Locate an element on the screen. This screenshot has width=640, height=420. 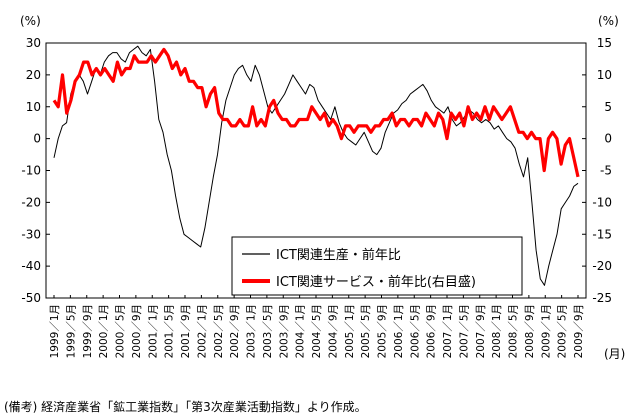
x-tick-label: 2001／1月 is located at coordinates (153, 331).